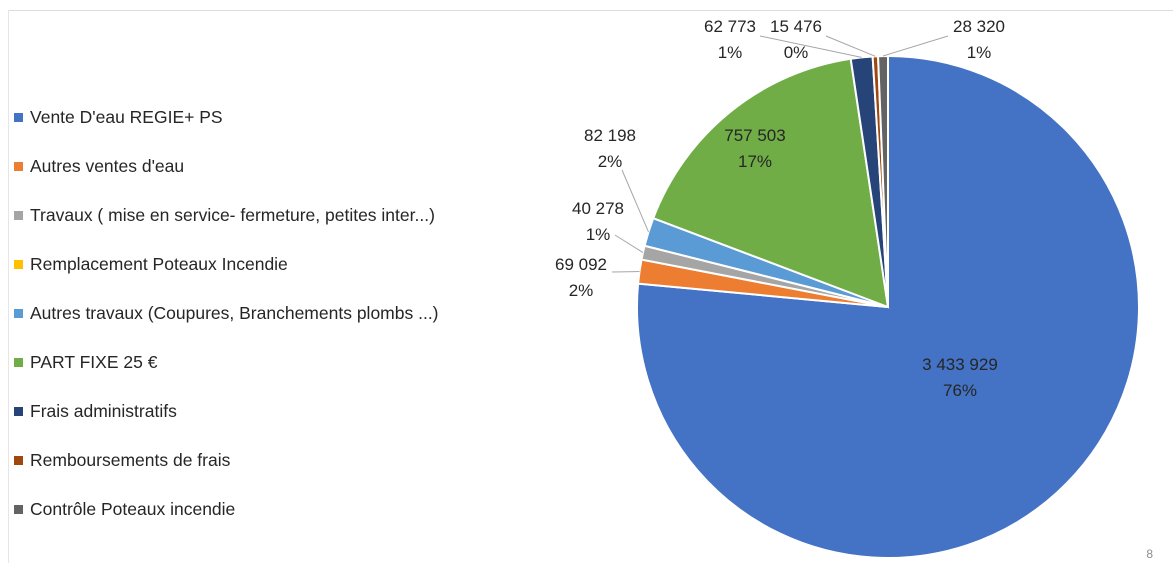 This screenshot has height=563, width=1173. Describe the element at coordinates (610, 135) in the screenshot. I see `data-label-value: 82 198` at that location.